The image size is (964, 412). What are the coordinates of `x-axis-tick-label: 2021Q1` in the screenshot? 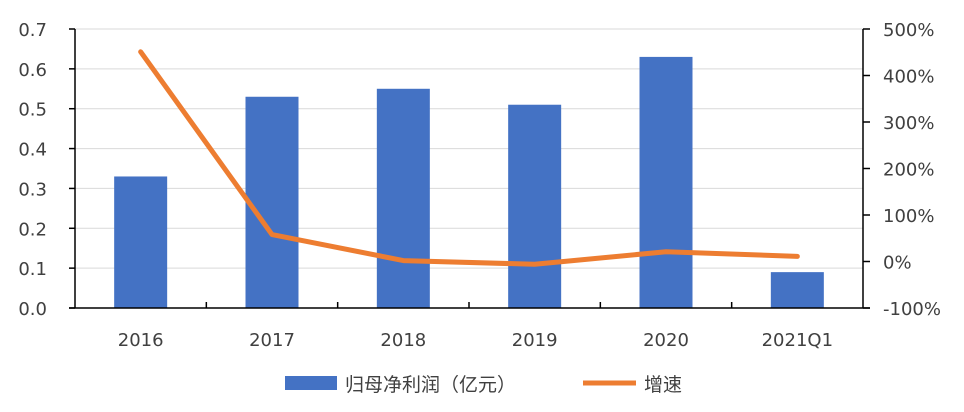 It's located at (797, 340).